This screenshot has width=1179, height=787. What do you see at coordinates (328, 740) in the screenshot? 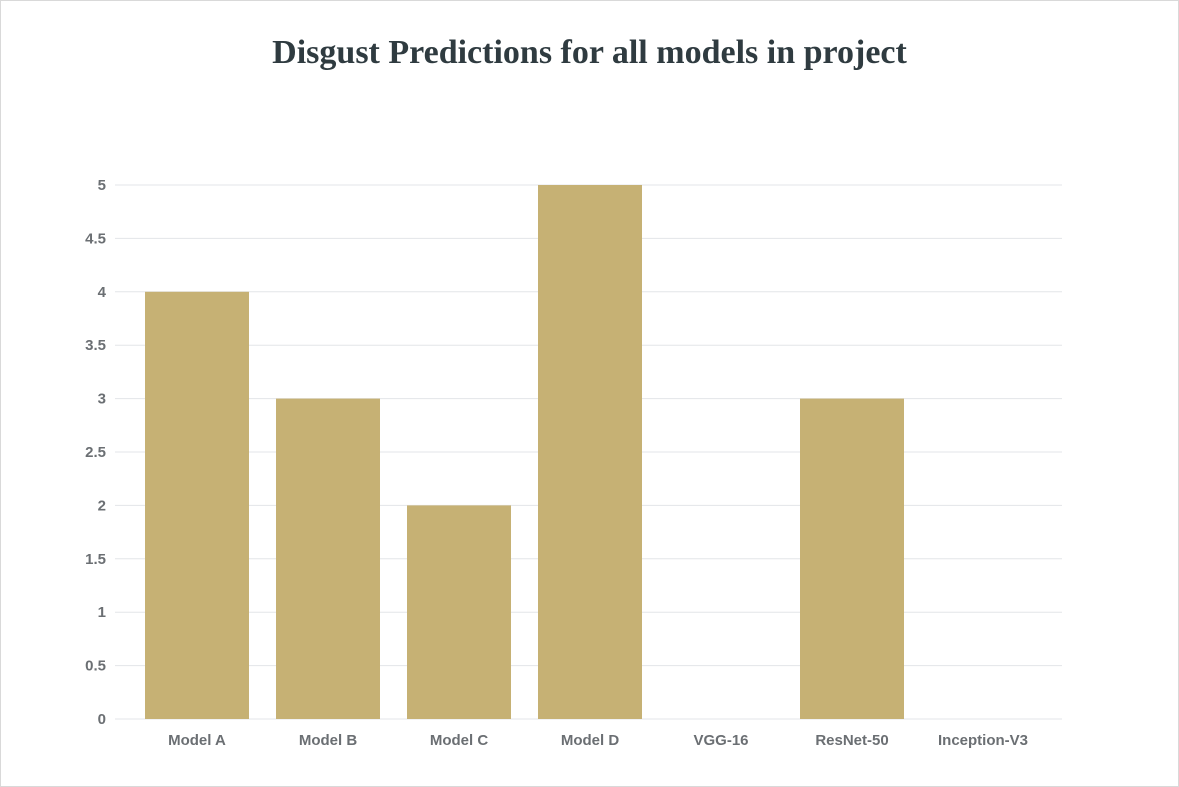
I see `x-tick-label: Model B` at bounding box center [328, 740].